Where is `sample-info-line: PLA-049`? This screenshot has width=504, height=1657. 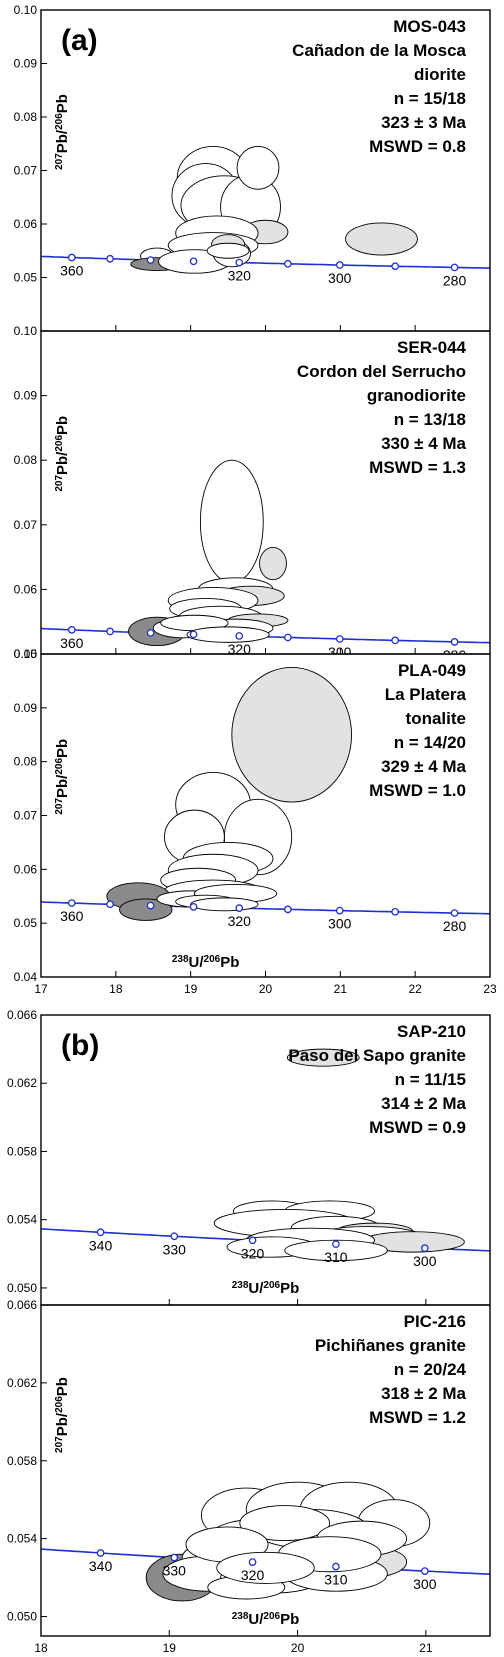 sample-info-line: PLA-049 is located at coordinates (432, 670).